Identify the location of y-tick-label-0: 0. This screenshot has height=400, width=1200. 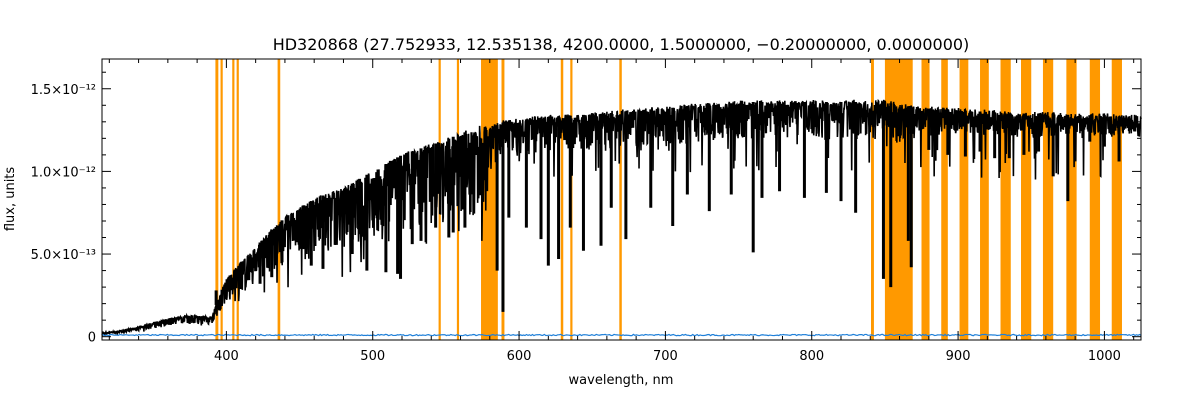
(92, 338).